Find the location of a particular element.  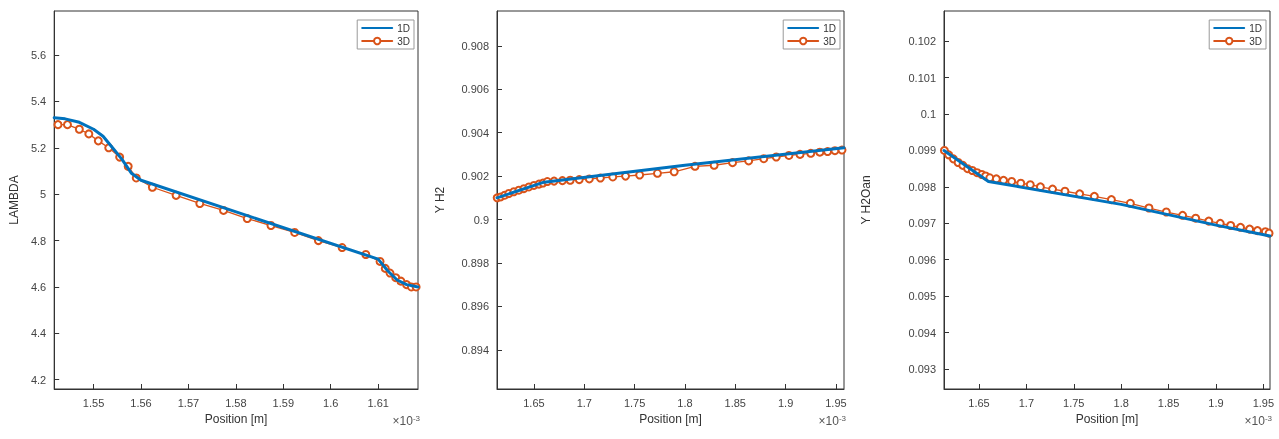

y-axis-title: LAMBDA is located at coordinates (14, 200).